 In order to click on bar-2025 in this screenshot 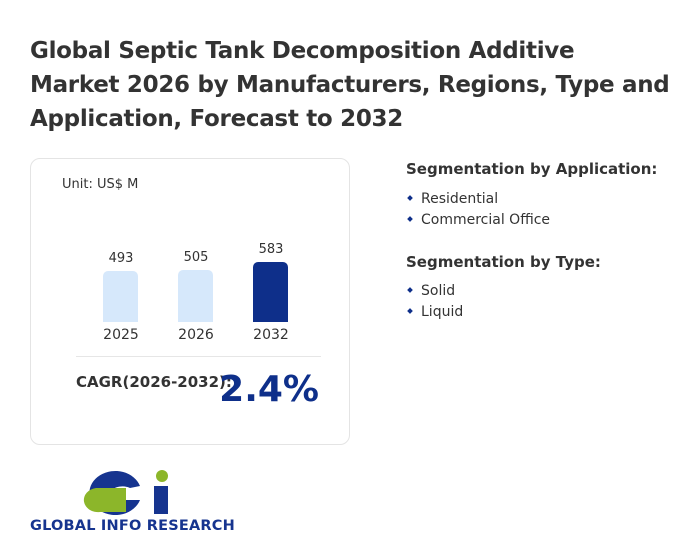, I will do `click(120, 296)`.